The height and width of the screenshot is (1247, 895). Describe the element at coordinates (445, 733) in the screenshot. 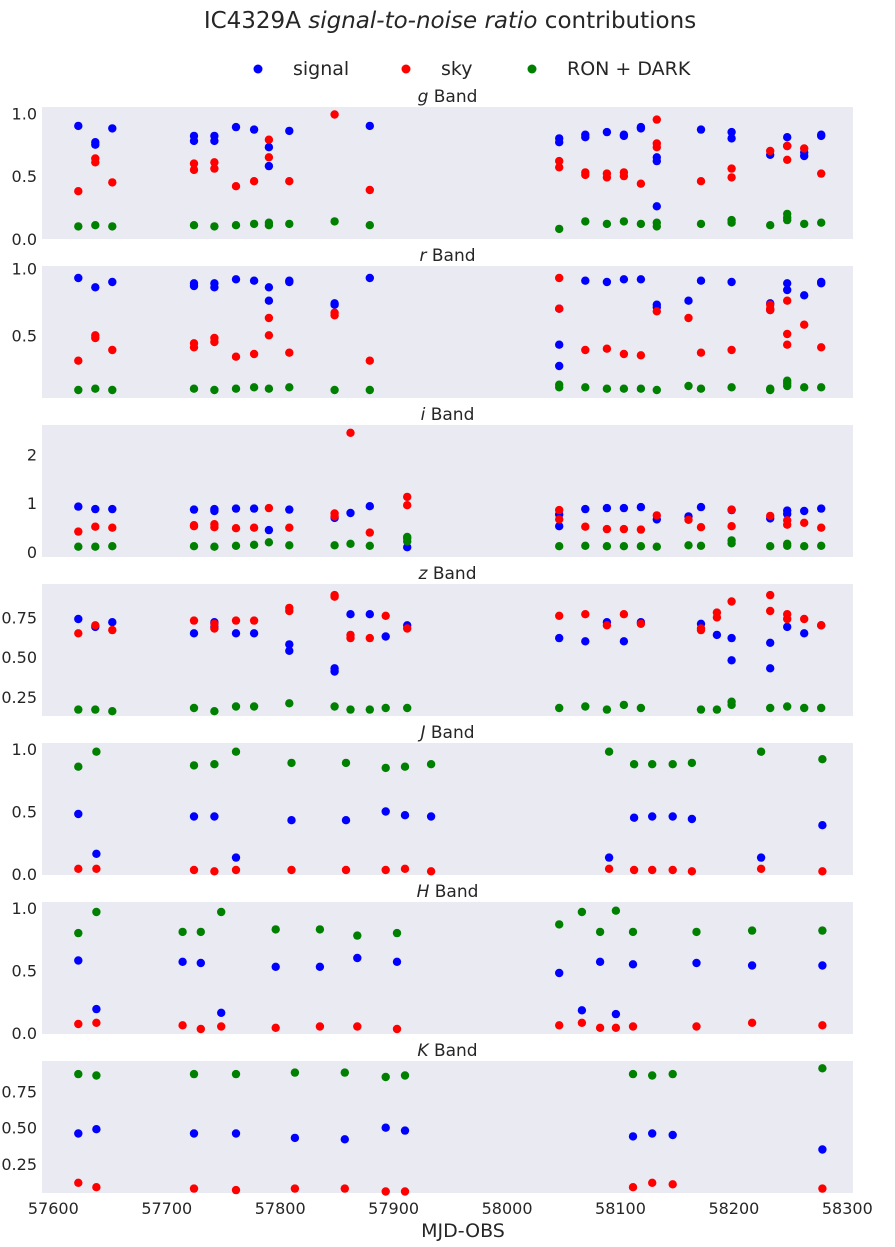

I see `panel-title: J Band` at that location.